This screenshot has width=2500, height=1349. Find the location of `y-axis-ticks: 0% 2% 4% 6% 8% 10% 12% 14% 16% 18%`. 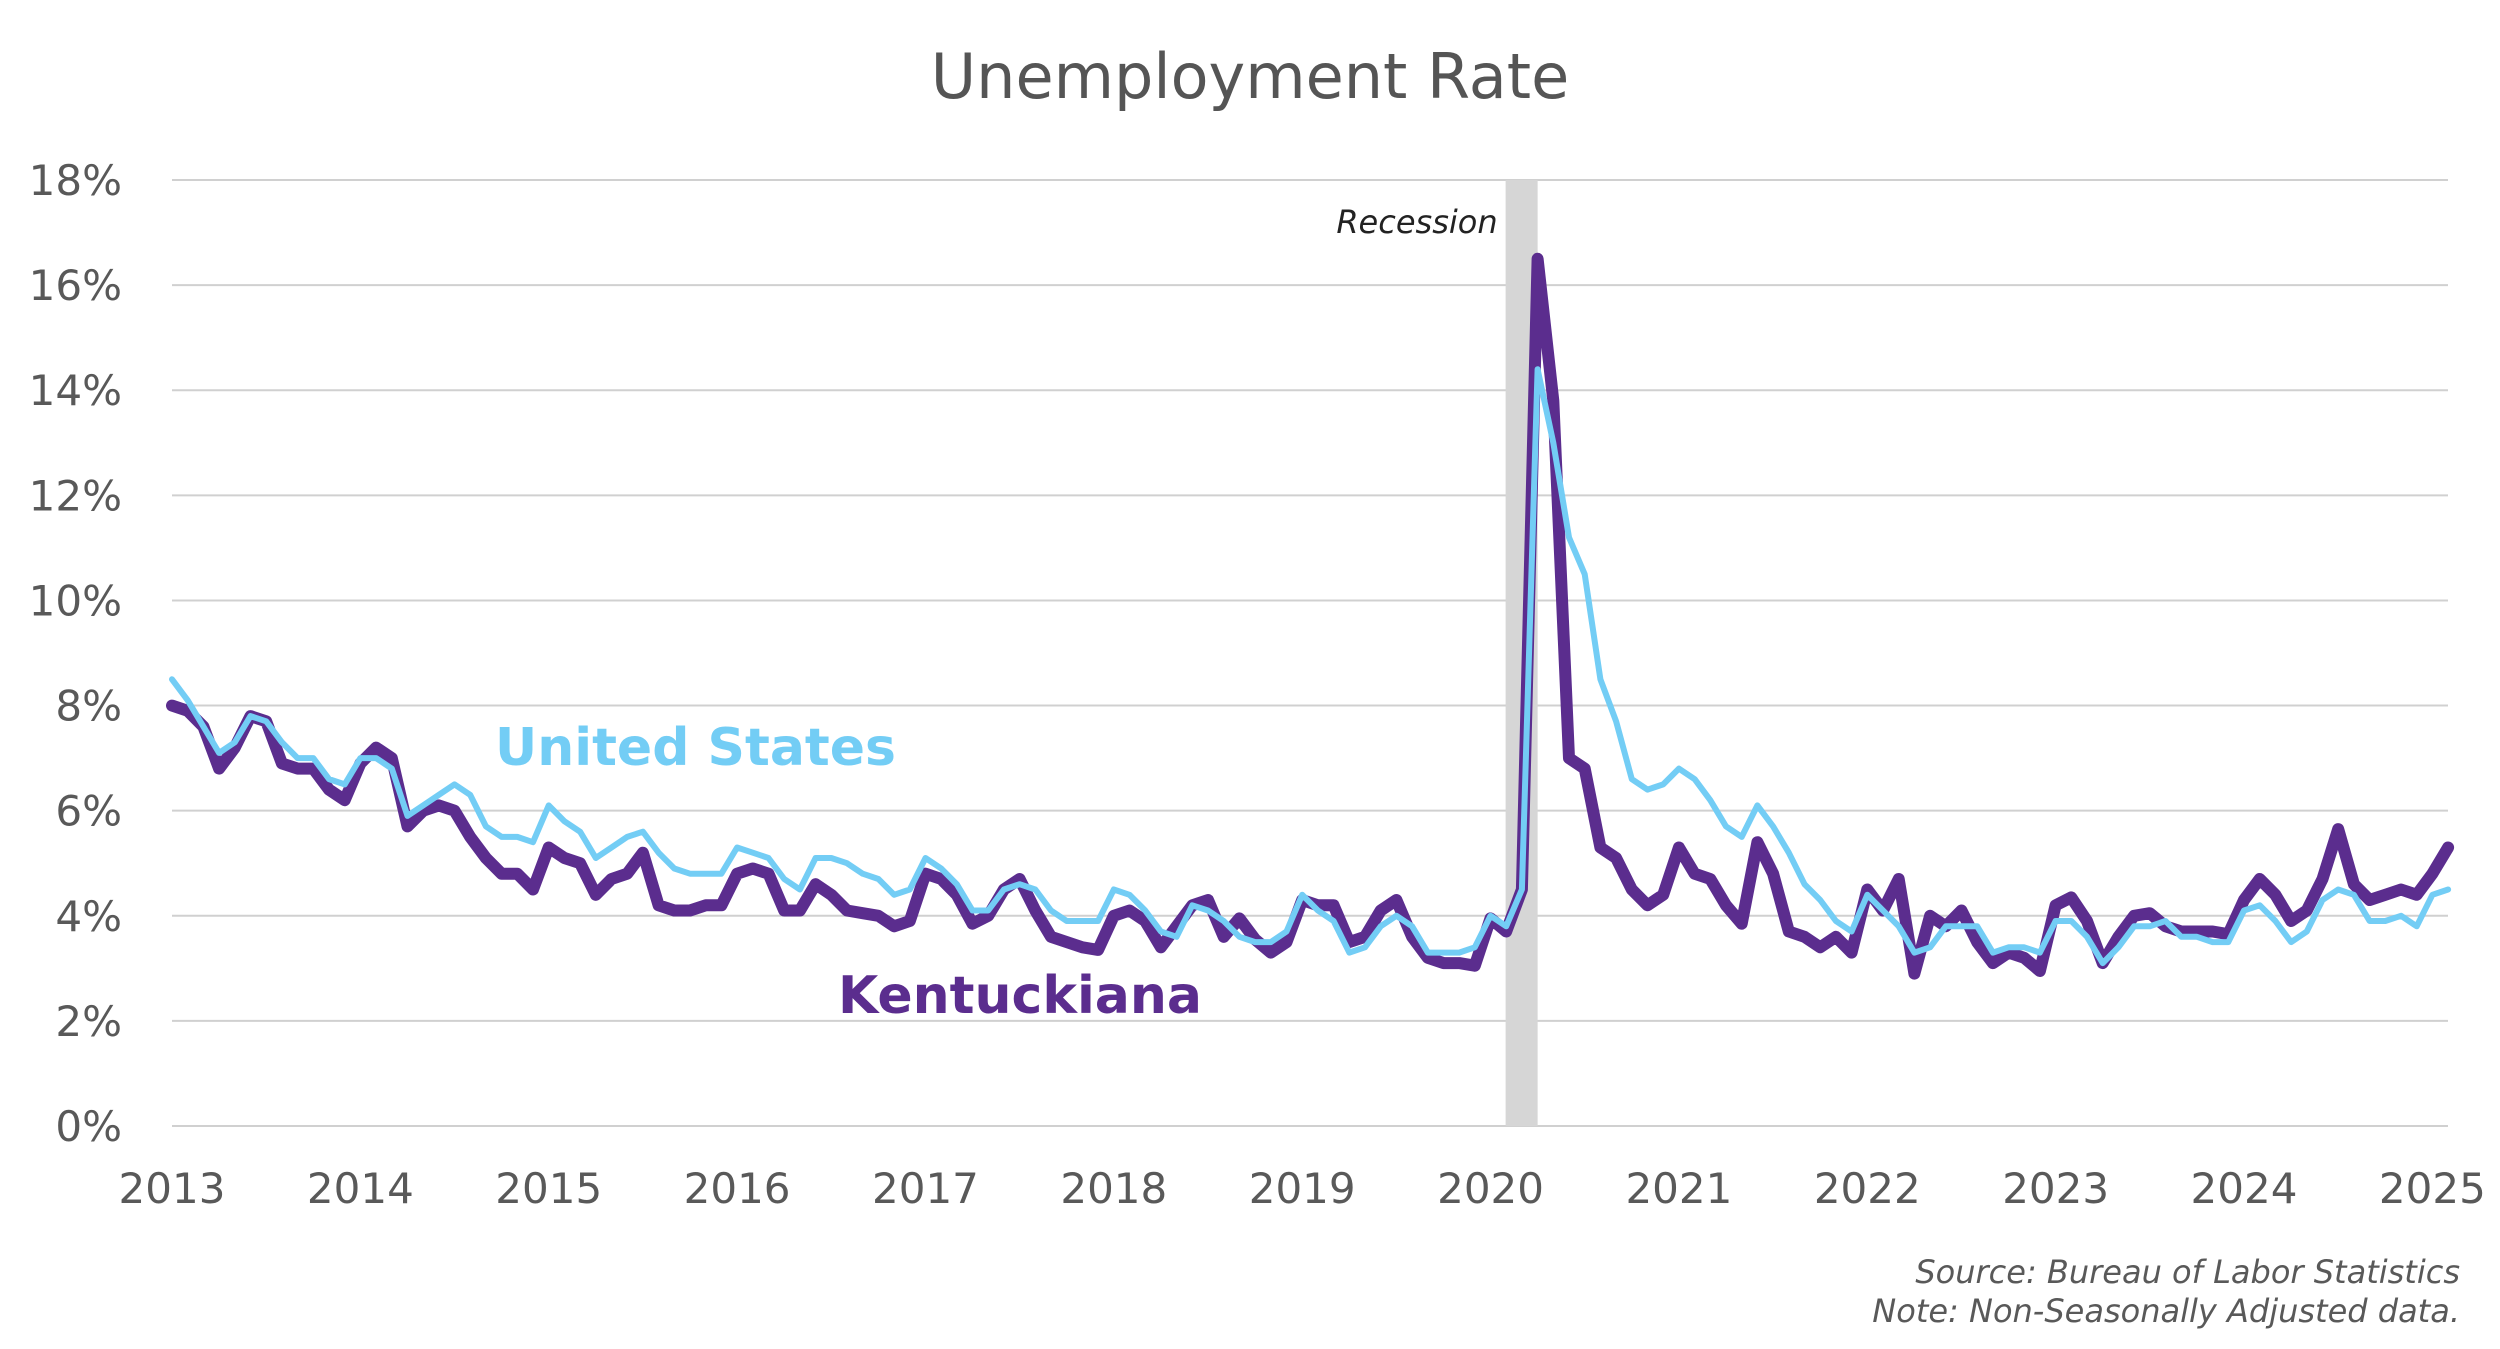

y-axis-ticks: 0% 2% 4% 6% 8% 10% 12% 14% 16% 18% is located at coordinates (75, 653).